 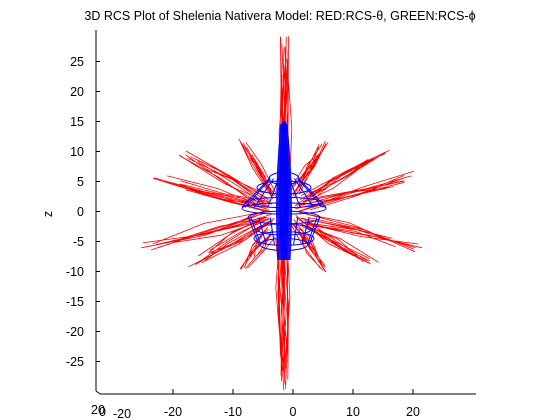 I want to click on z-tick-label: 10, so click(x=77, y=152).